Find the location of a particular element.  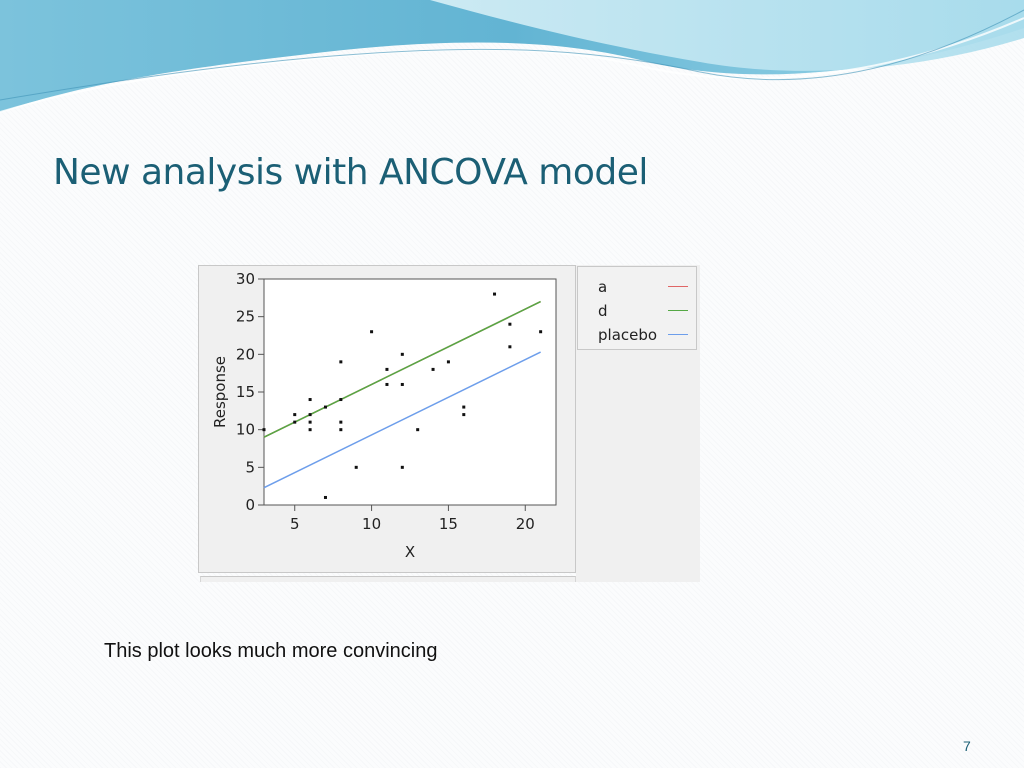

plot-area is located at coordinates (410, 392).